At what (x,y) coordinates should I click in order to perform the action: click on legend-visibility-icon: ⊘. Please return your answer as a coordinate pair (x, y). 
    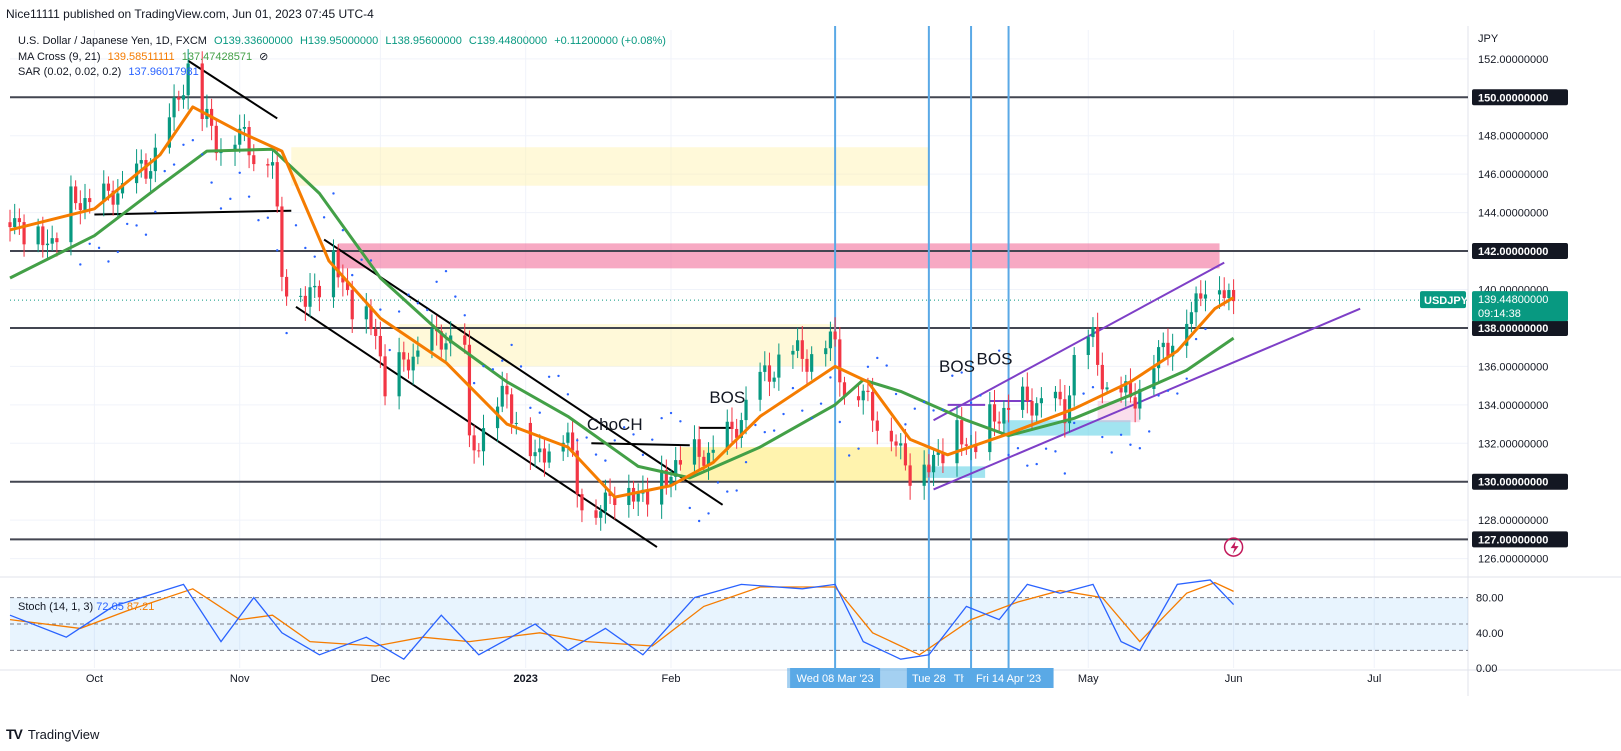
    Looking at the image, I should click on (264, 56).